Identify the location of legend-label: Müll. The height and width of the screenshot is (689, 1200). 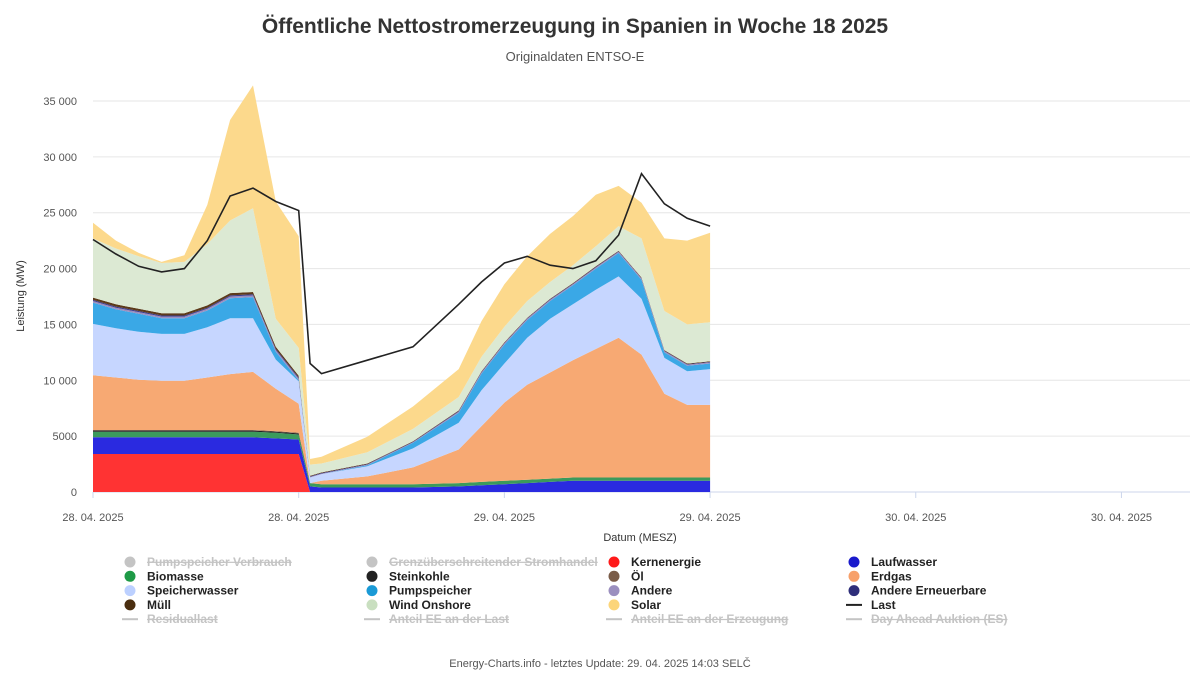
(159, 605).